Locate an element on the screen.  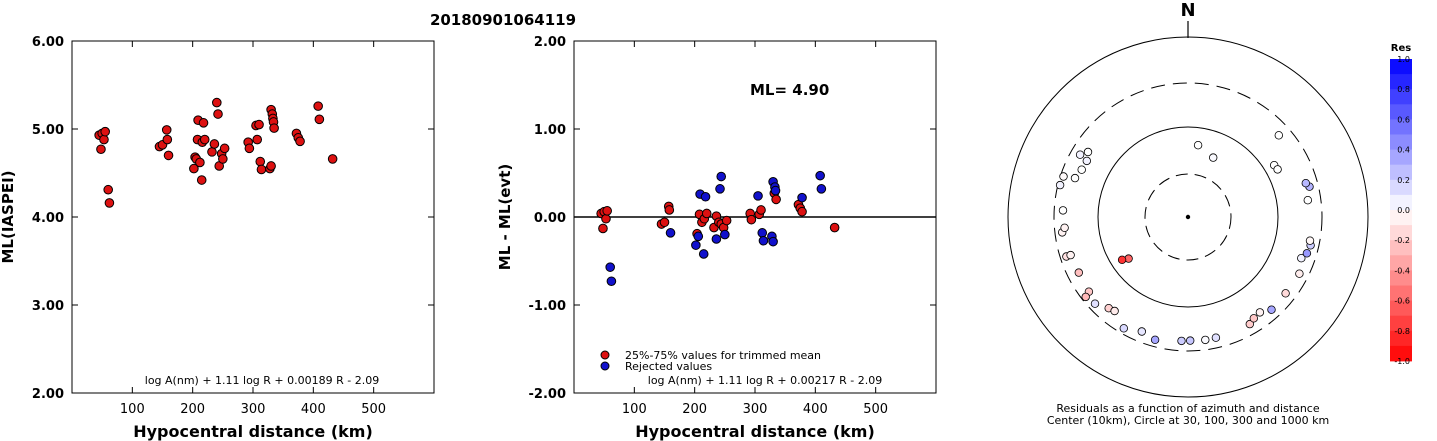
center-dot is located at coordinates (1188, 217).